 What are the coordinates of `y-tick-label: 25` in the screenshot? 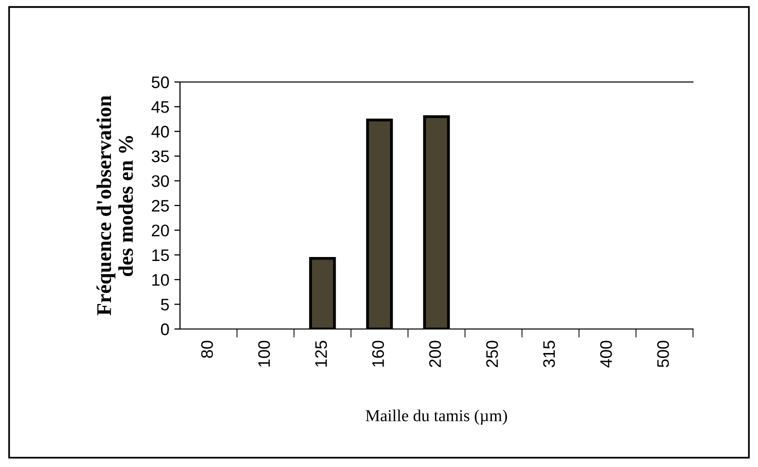 It's located at (160, 206).